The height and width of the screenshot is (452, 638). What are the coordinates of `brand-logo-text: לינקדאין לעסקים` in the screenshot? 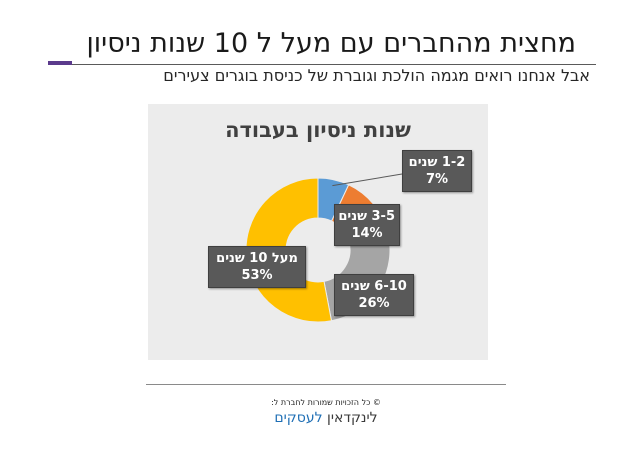 It's located at (326, 418).